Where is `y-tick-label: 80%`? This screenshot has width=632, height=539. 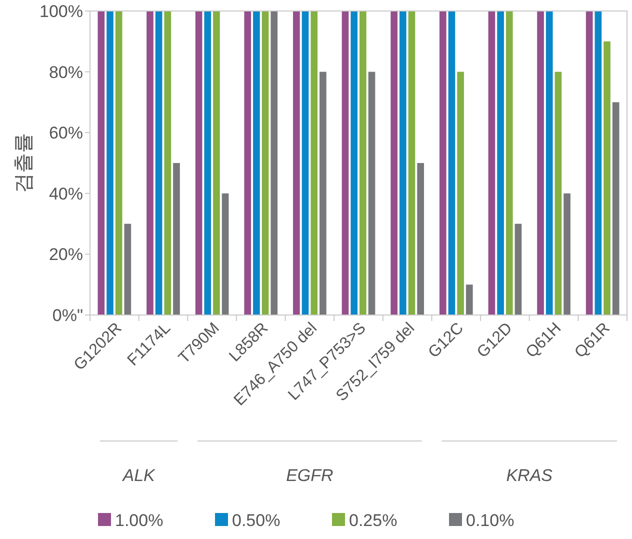 y-tick-label: 80% is located at coordinates (65, 72).